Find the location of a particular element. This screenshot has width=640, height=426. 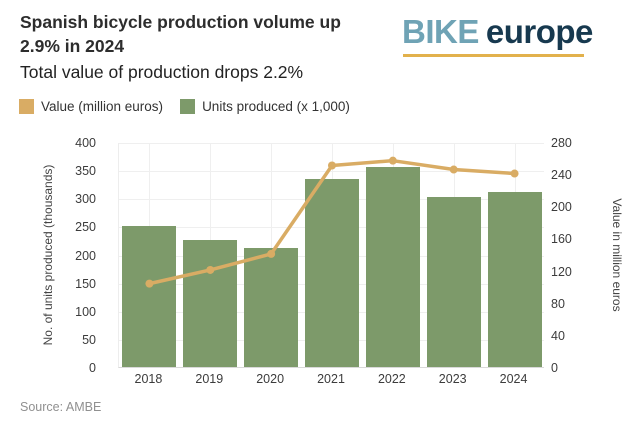

x-tick-2024: 2024 is located at coordinates (513, 379).